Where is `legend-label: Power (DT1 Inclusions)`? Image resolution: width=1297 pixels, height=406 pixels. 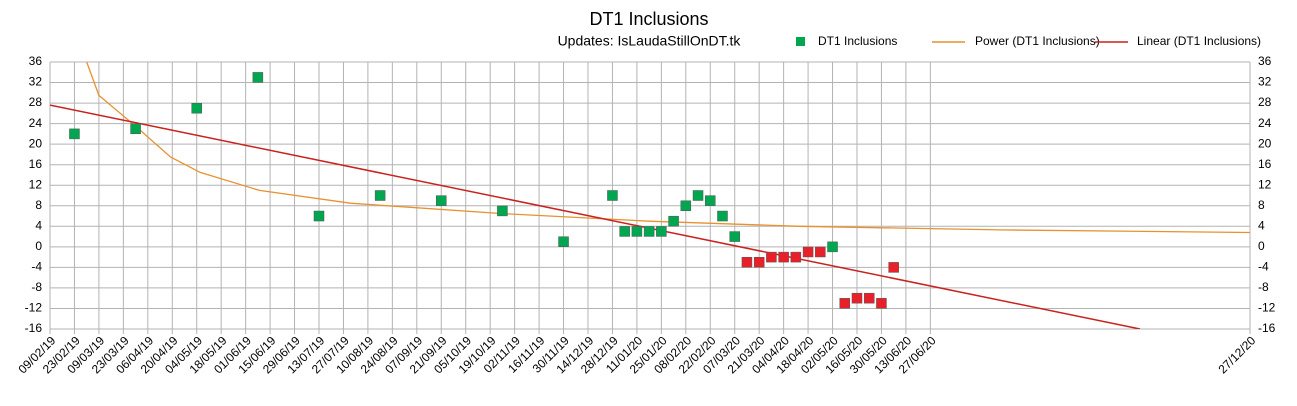 legend-label: Power (DT1 Inclusions) is located at coordinates (1037, 41).